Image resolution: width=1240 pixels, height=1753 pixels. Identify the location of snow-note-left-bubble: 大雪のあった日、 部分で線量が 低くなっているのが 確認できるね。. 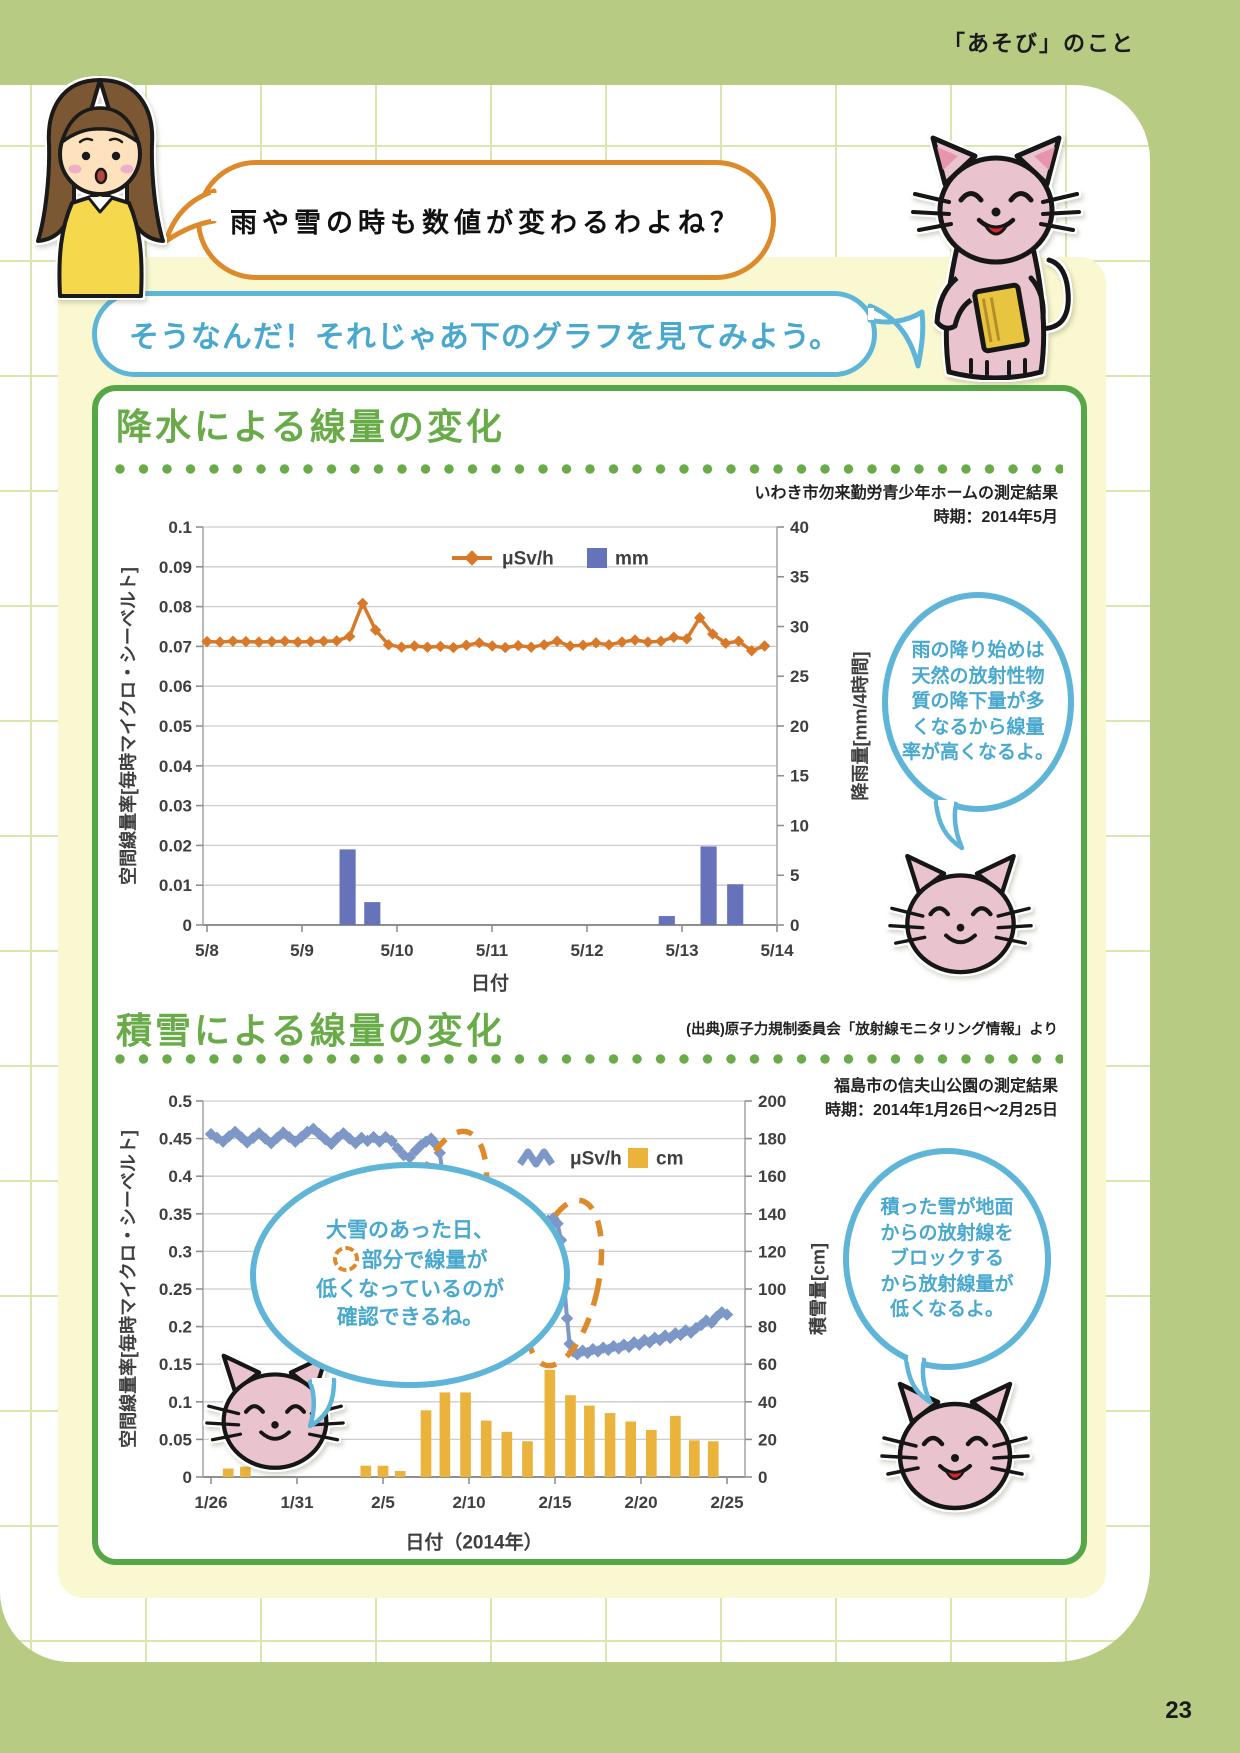
(410, 1275).